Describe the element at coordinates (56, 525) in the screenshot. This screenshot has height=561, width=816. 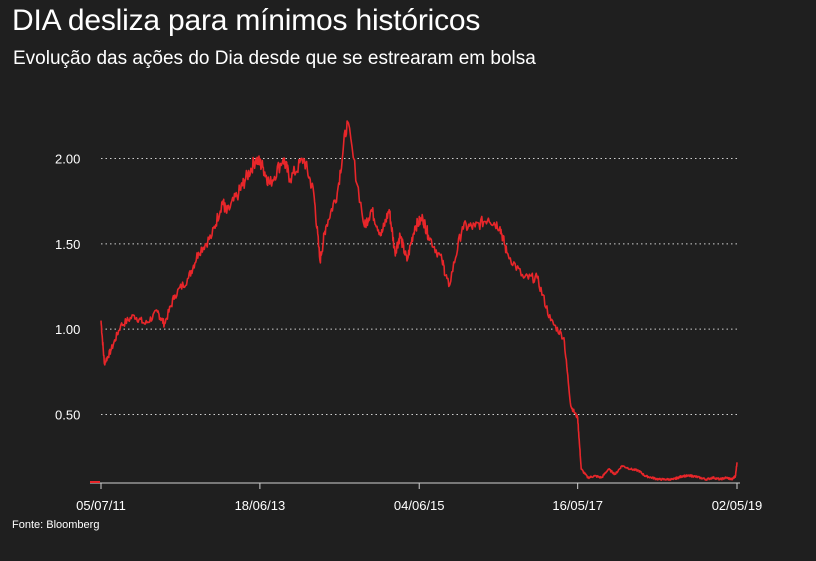
I see `source-note: Fonte: Bloomberg` at that location.